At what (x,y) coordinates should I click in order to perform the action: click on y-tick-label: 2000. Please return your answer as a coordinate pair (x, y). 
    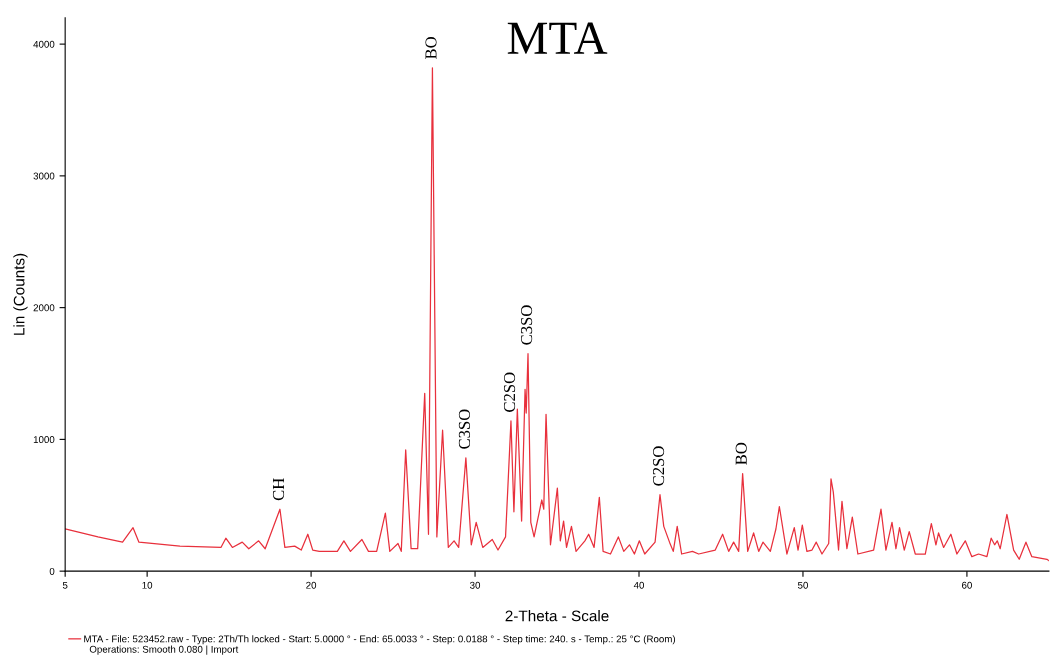
    Looking at the image, I should click on (44, 308).